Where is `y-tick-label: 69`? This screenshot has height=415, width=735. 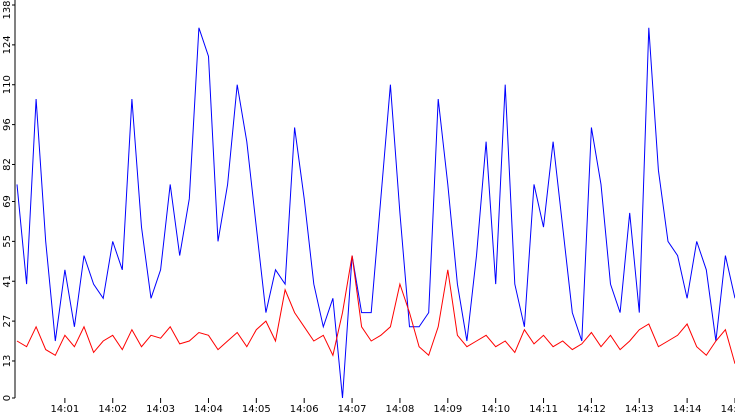
y-tick-label: 69 is located at coordinates (7, 201).